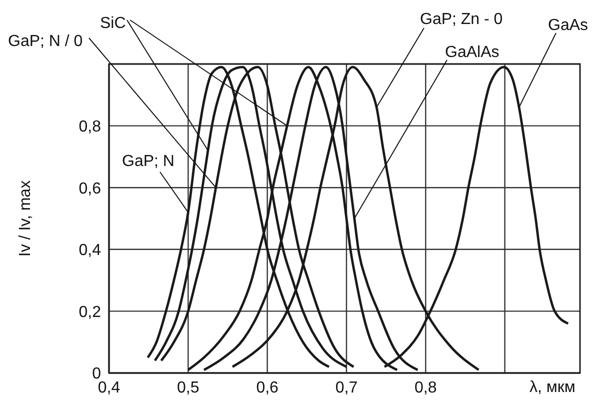 The image size is (605, 409). What do you see at coordinates (425, 387) in the screenshot?
I see `x-tick-label: 0,8` at bounding box center [425, 387].